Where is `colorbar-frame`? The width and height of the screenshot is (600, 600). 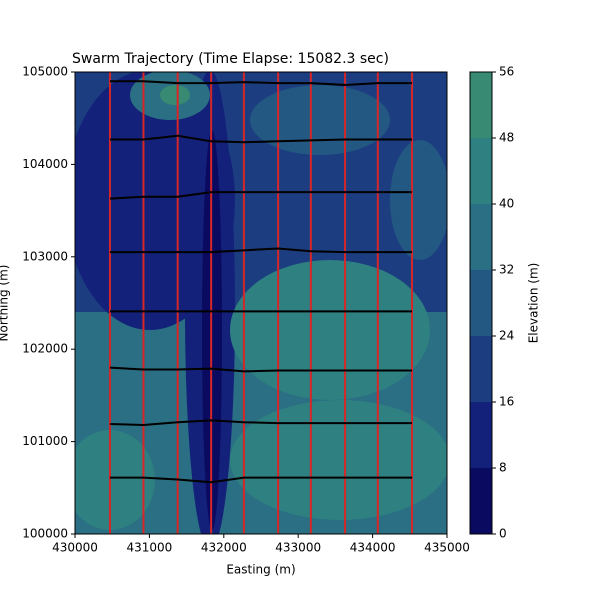 colorbar-frame is located at coordinates (481, 303).